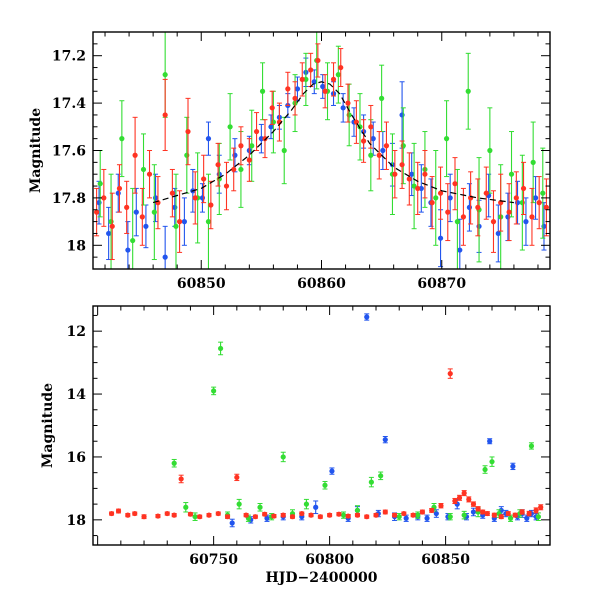 This screenshot has width=600, height=600. Describe the element at coordinates (322, 578) in the screenshot. I see `full-panel-x-axis-label: HJD−2400000` at that location.